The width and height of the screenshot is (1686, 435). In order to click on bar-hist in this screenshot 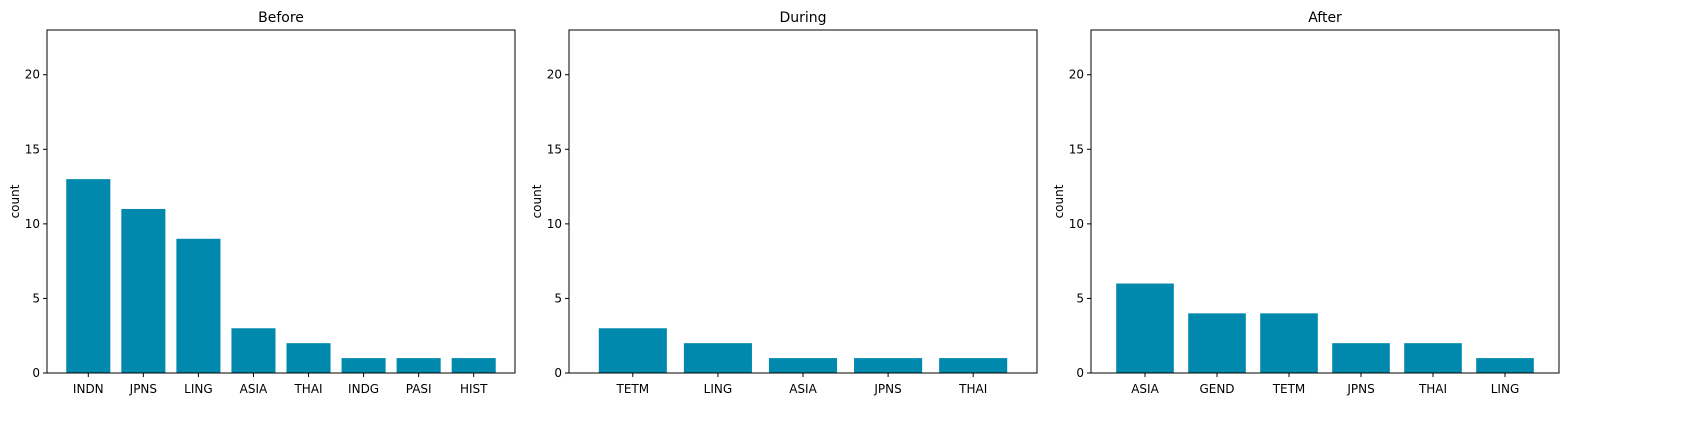, I will do `click(473, 365)`.